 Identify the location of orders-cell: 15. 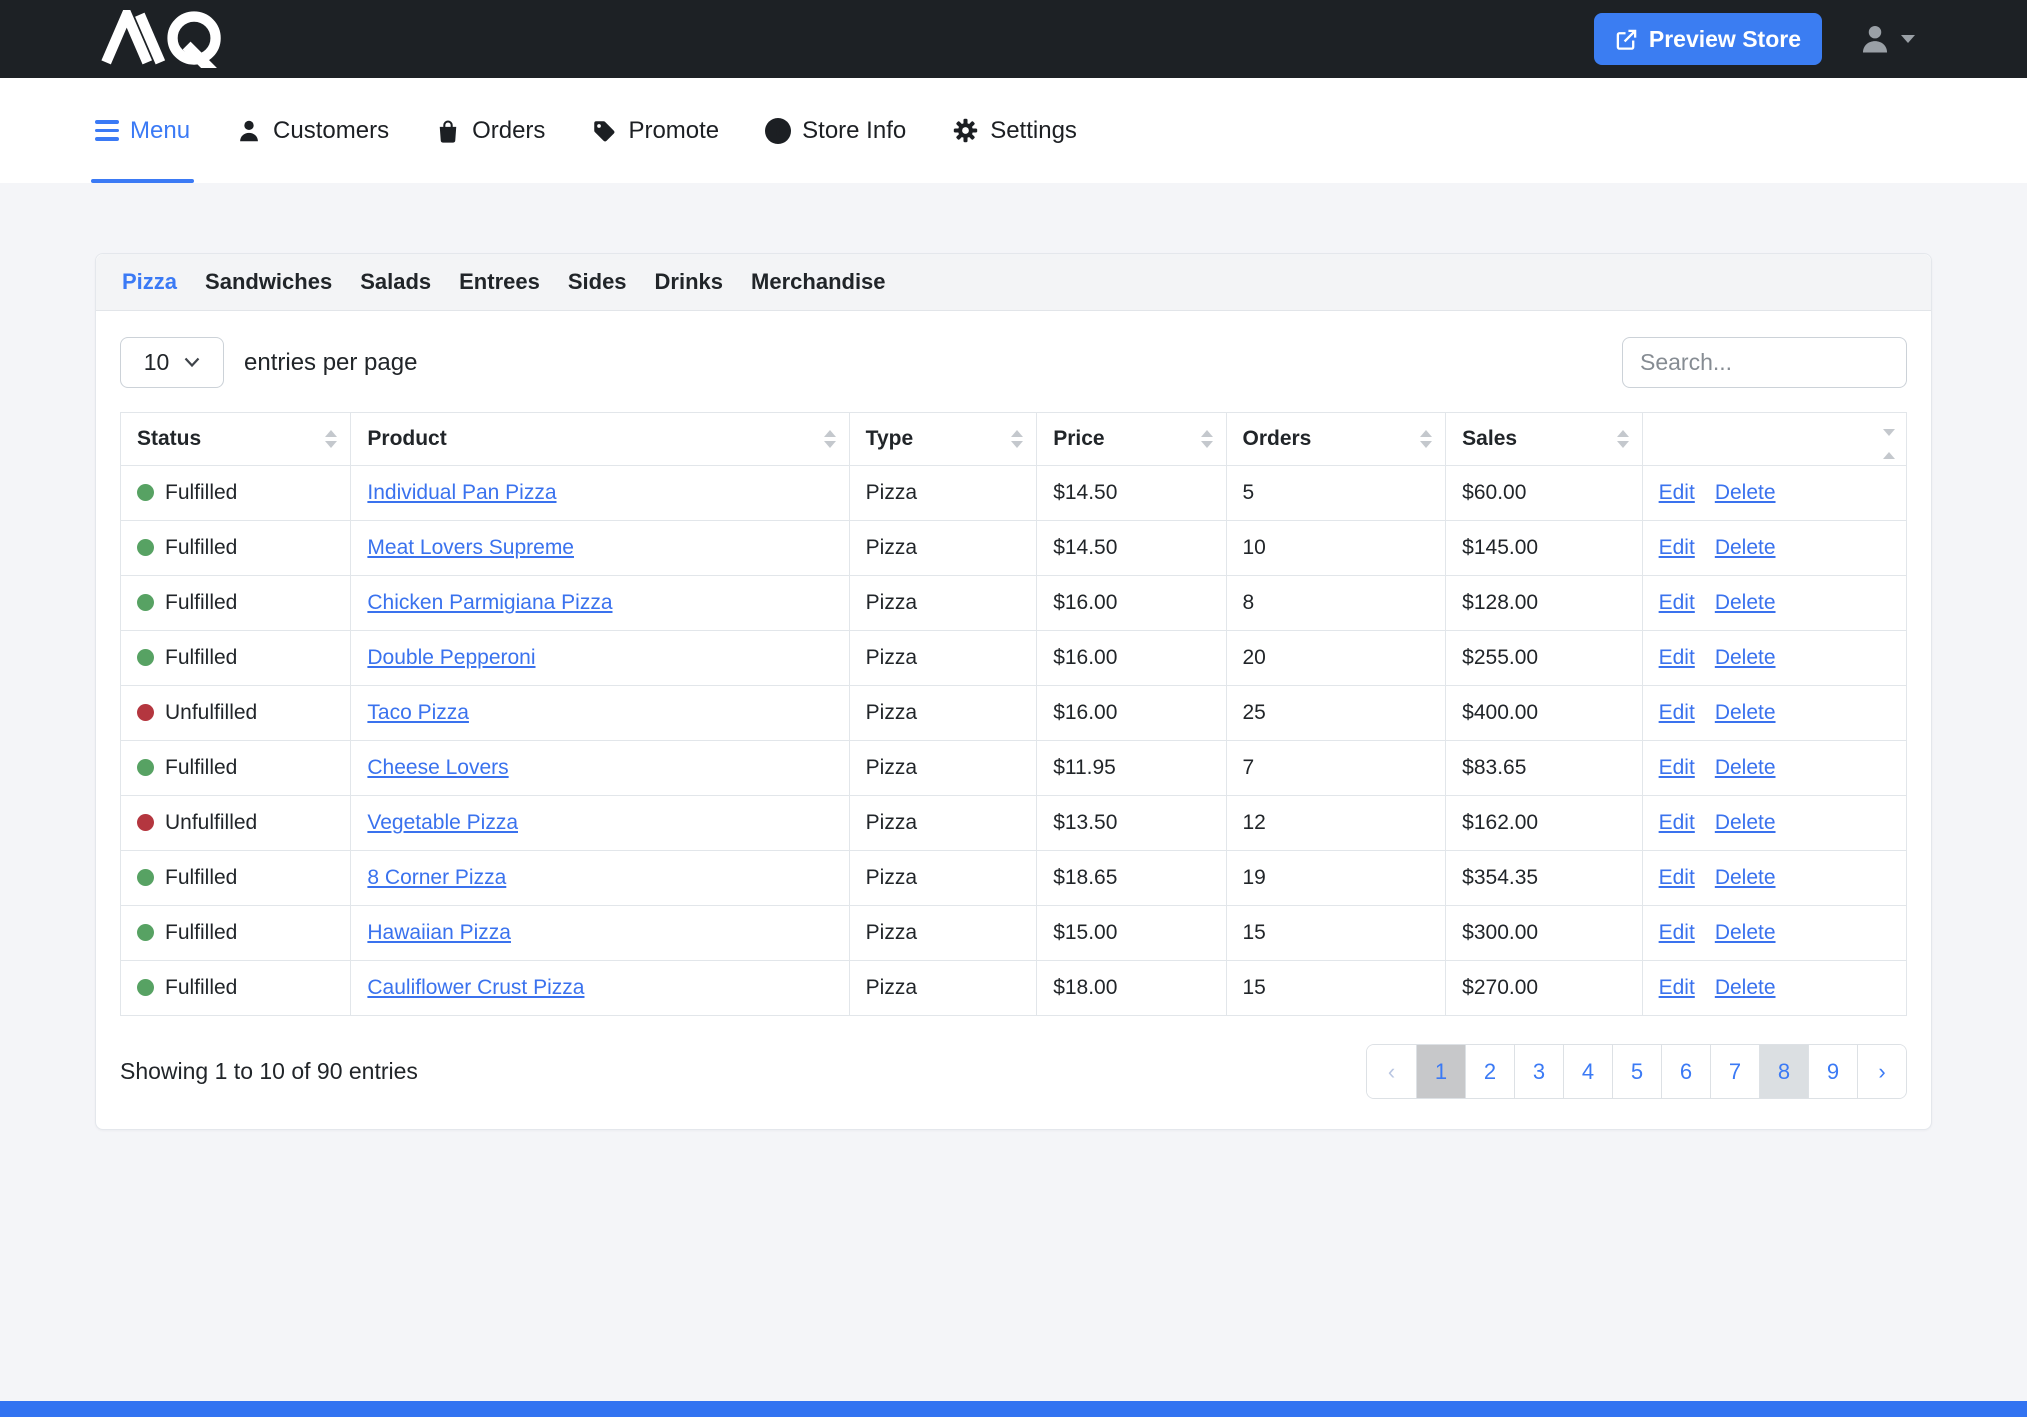
(1336, 933).